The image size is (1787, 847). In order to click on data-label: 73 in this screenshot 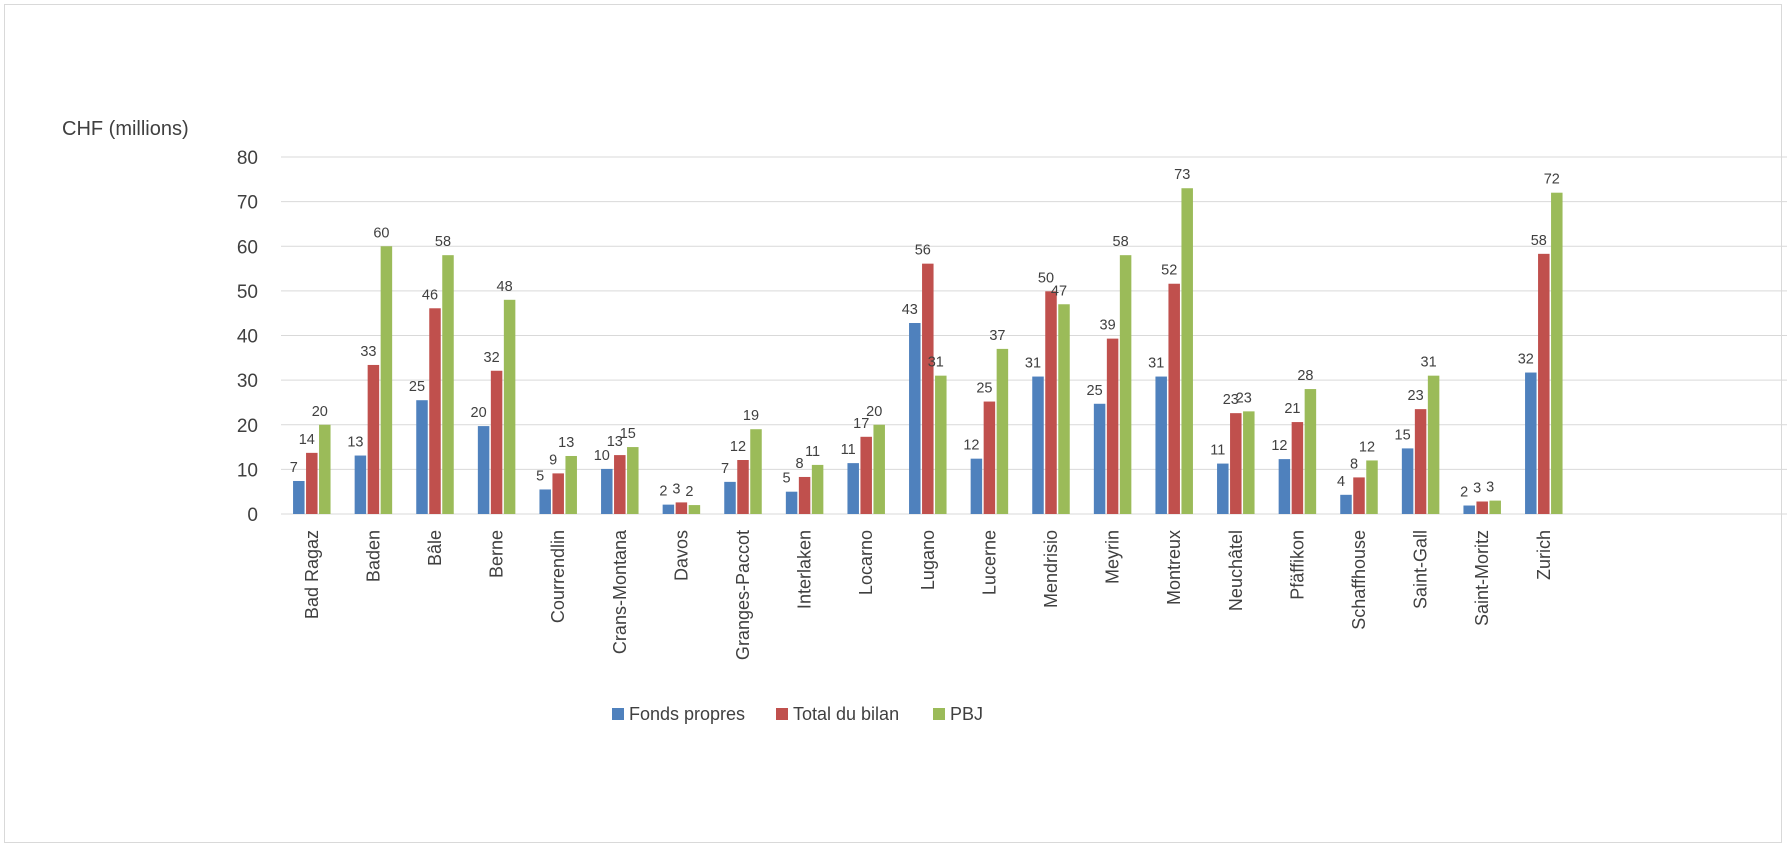, I will do `click(1182, 175)`.